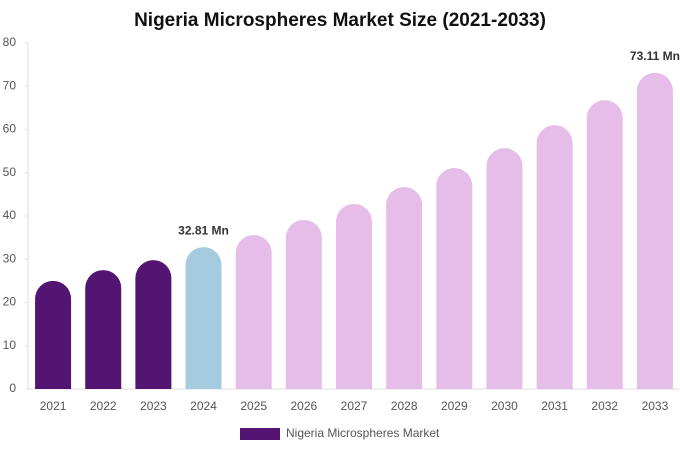  Describe the element at coordinates (655, 56) in the screenshot. I see `value-label: 73.11 Mn` at that location.